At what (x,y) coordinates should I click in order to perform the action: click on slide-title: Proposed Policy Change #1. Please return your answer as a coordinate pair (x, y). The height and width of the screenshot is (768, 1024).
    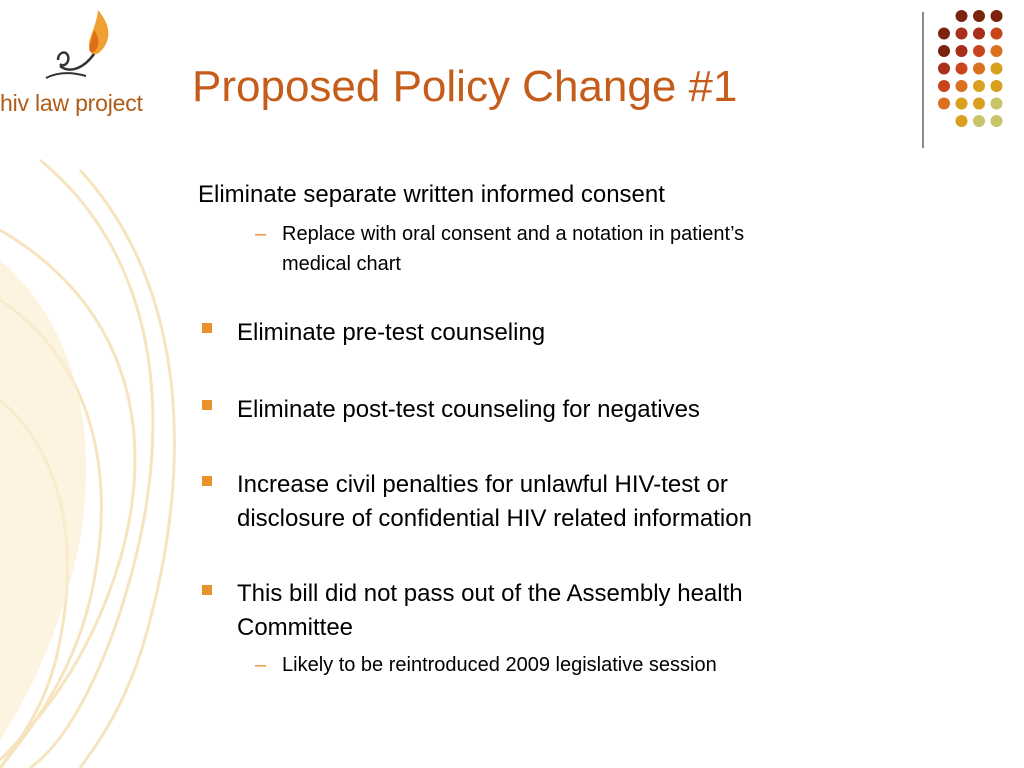
    Looking at the image, I should click on (465, 86).